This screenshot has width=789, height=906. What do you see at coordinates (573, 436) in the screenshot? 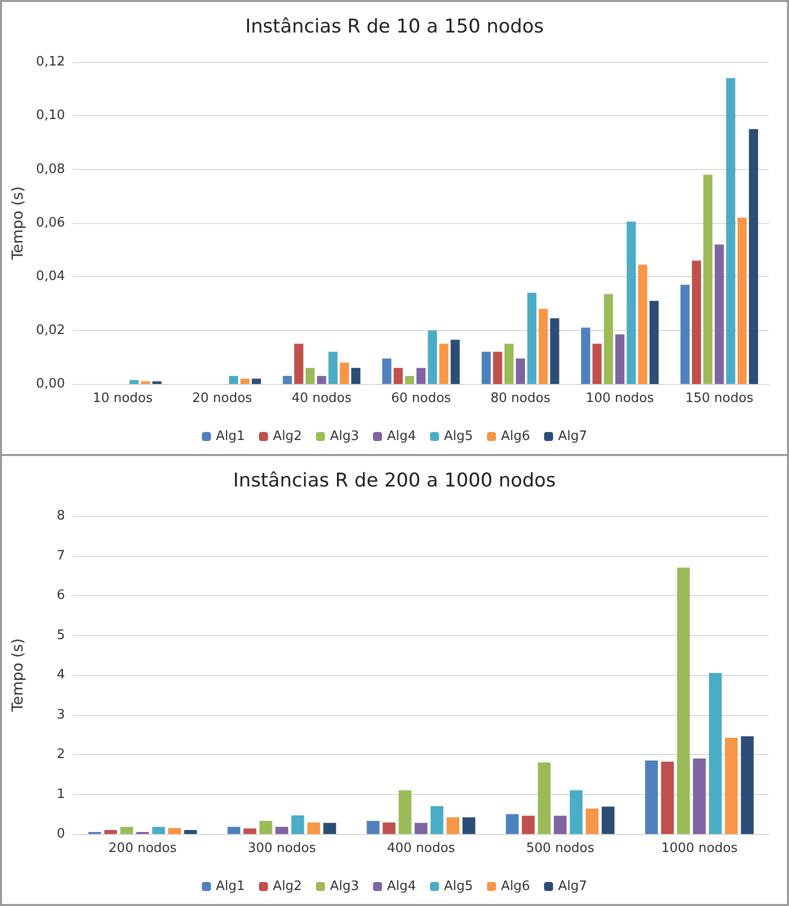
I see `legend-label: Alg7` at bounding box center [573, 436].